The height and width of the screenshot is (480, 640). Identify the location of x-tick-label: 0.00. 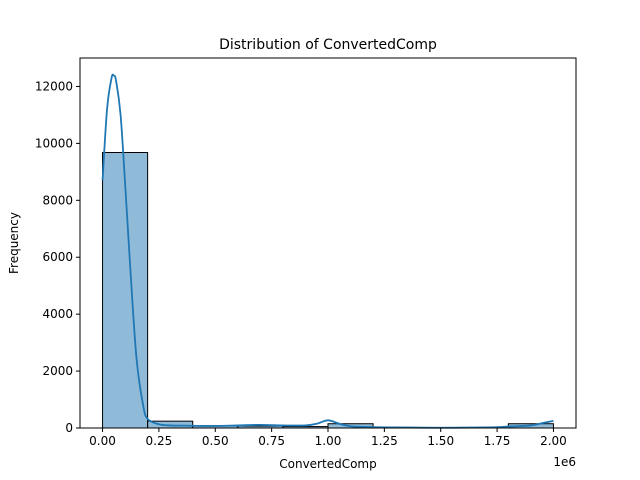
(102, 441).